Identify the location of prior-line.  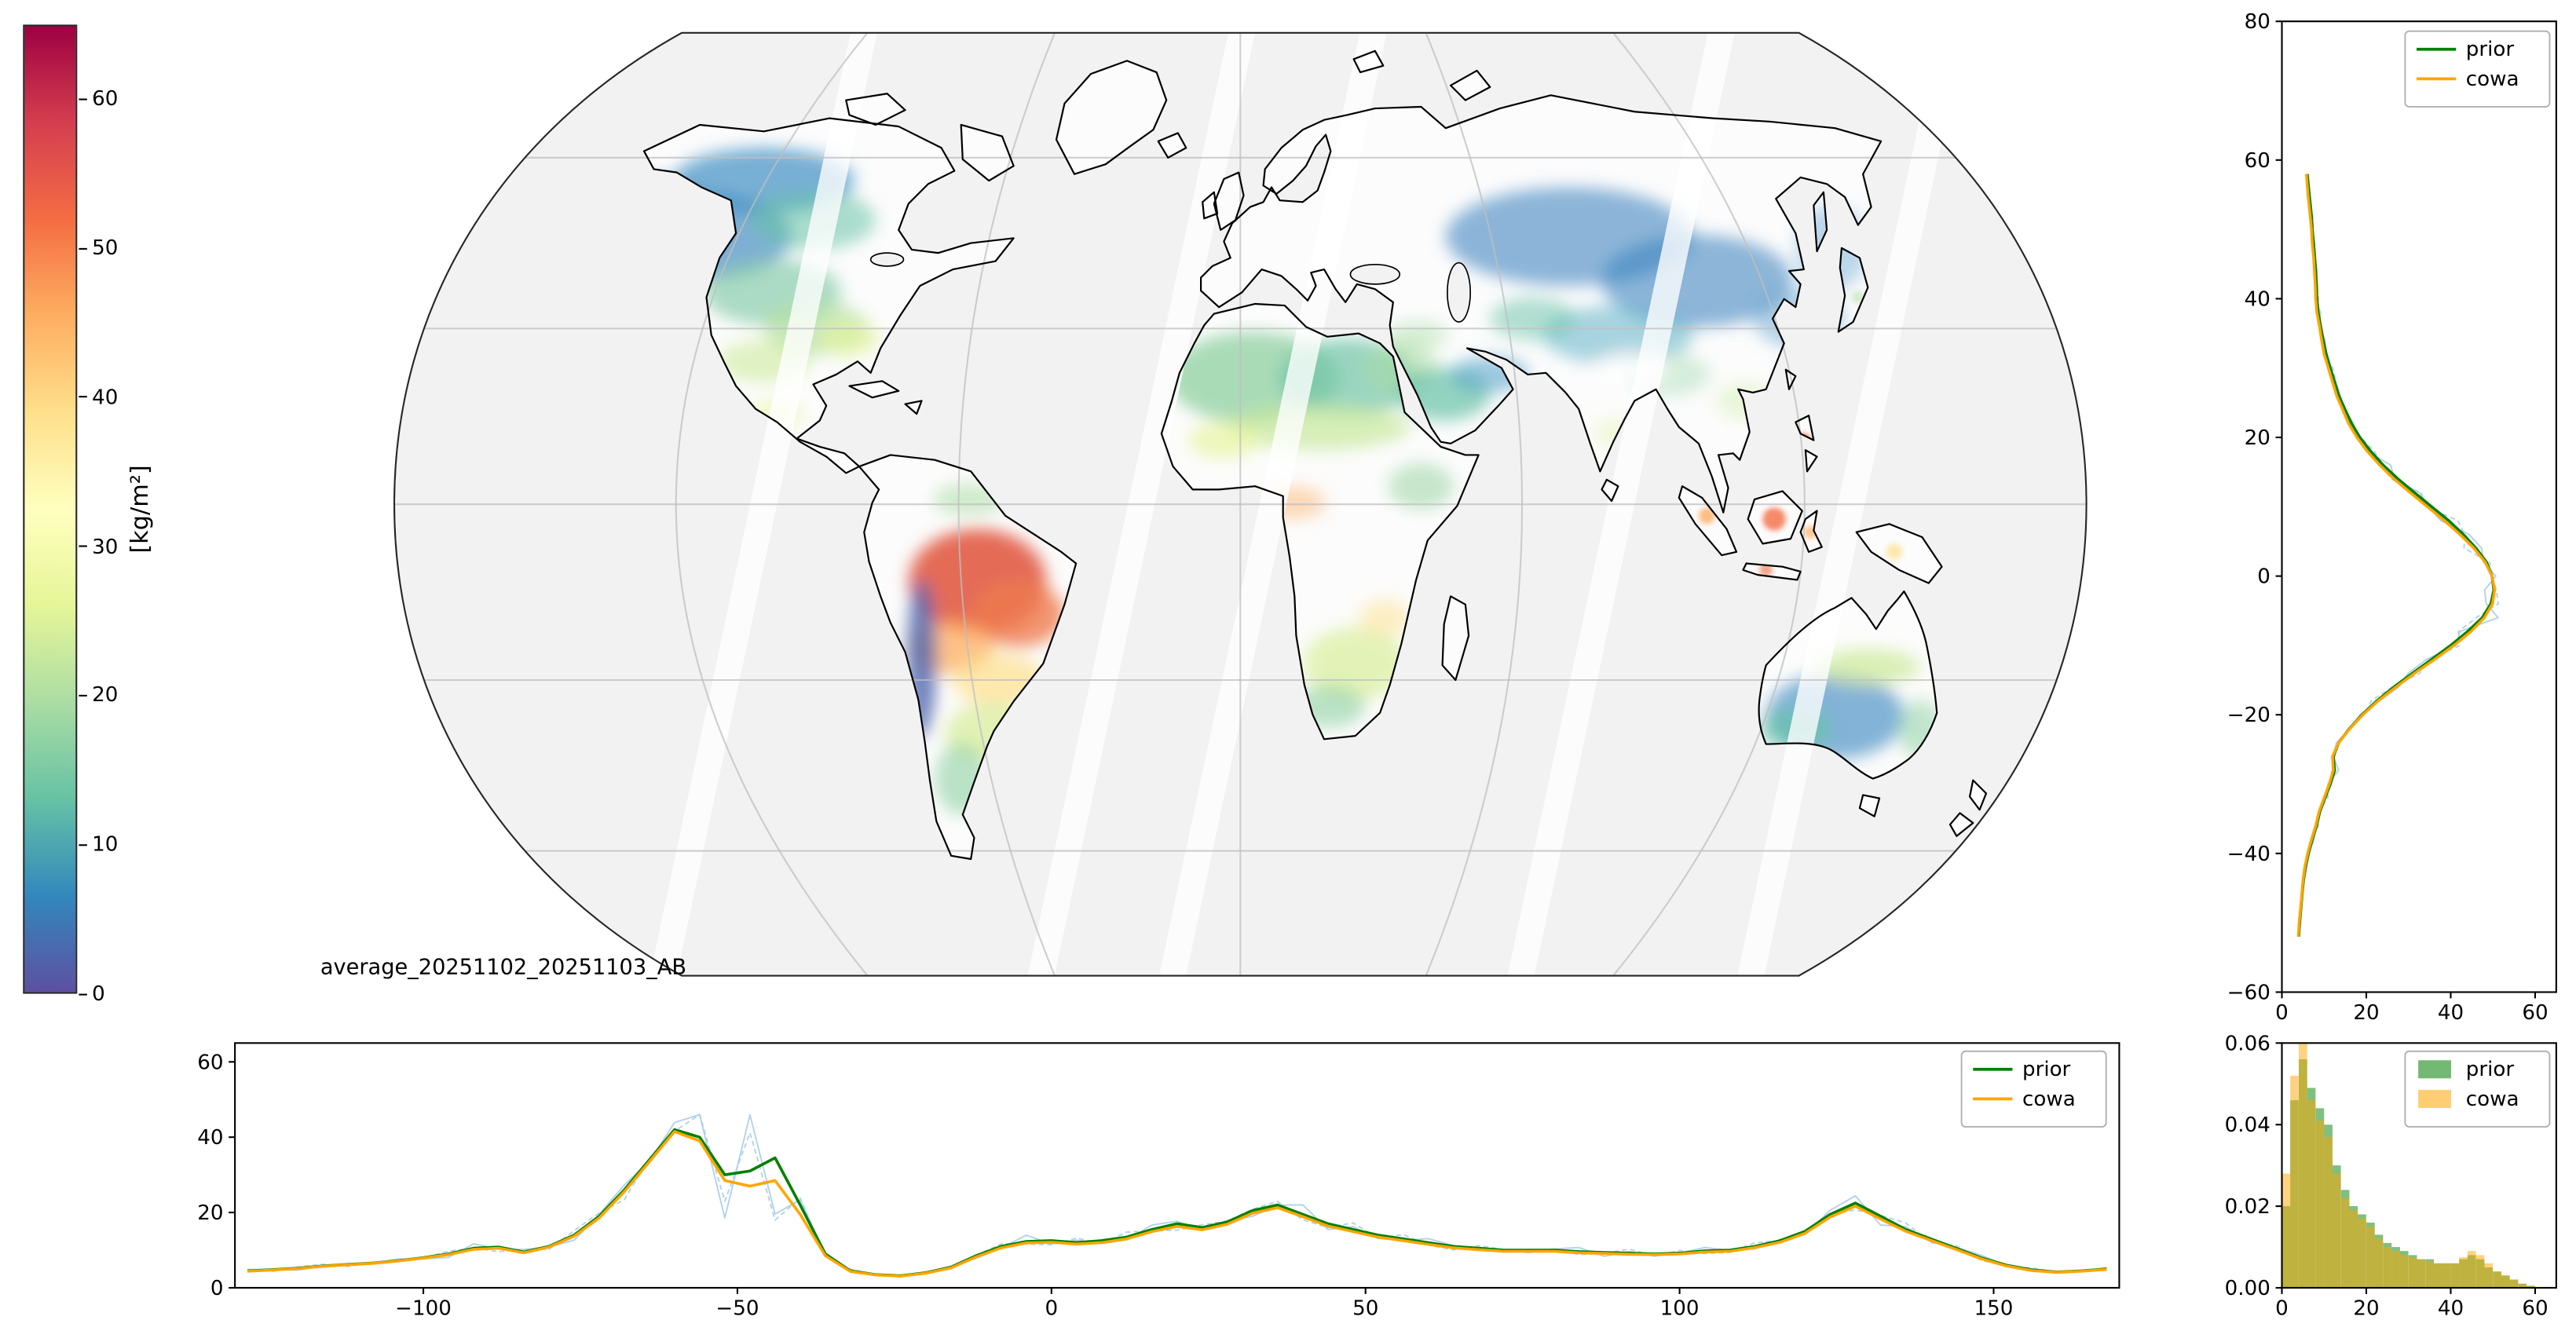
(2396, 555).